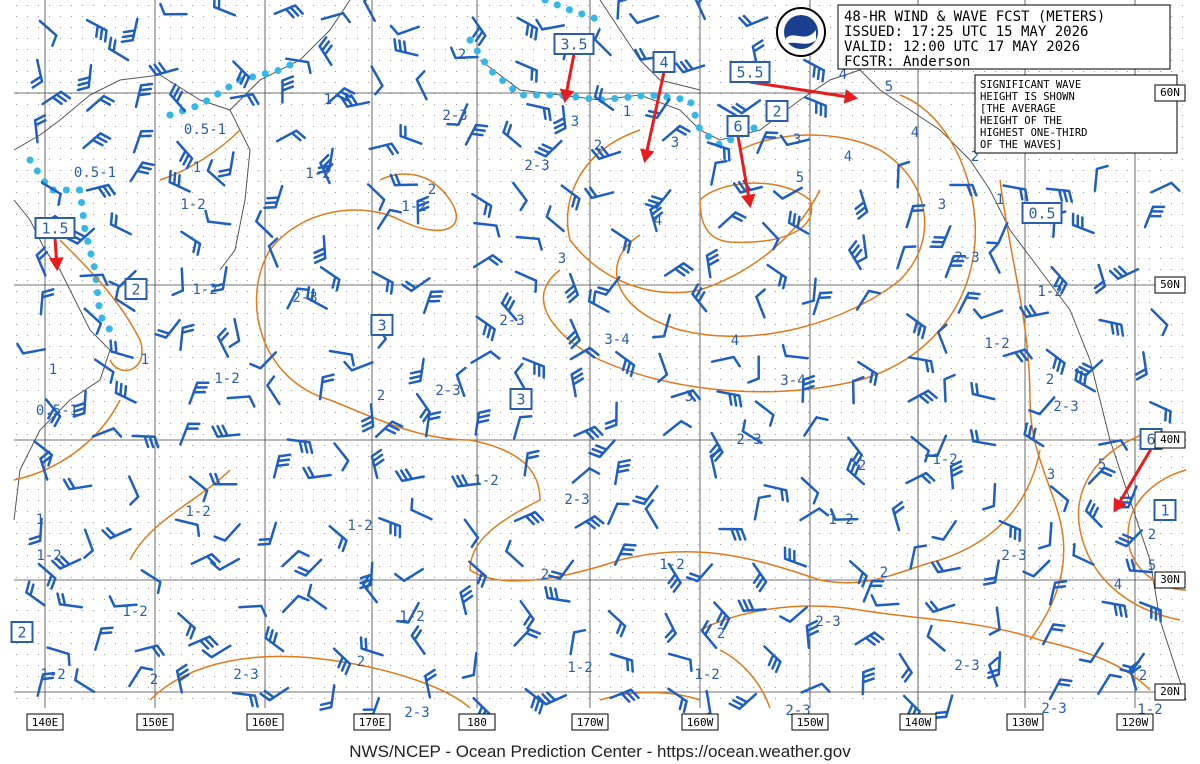 This screenshot has height=764, width=1200. I want to click on lon-label: 120W, so click(1135, 722).